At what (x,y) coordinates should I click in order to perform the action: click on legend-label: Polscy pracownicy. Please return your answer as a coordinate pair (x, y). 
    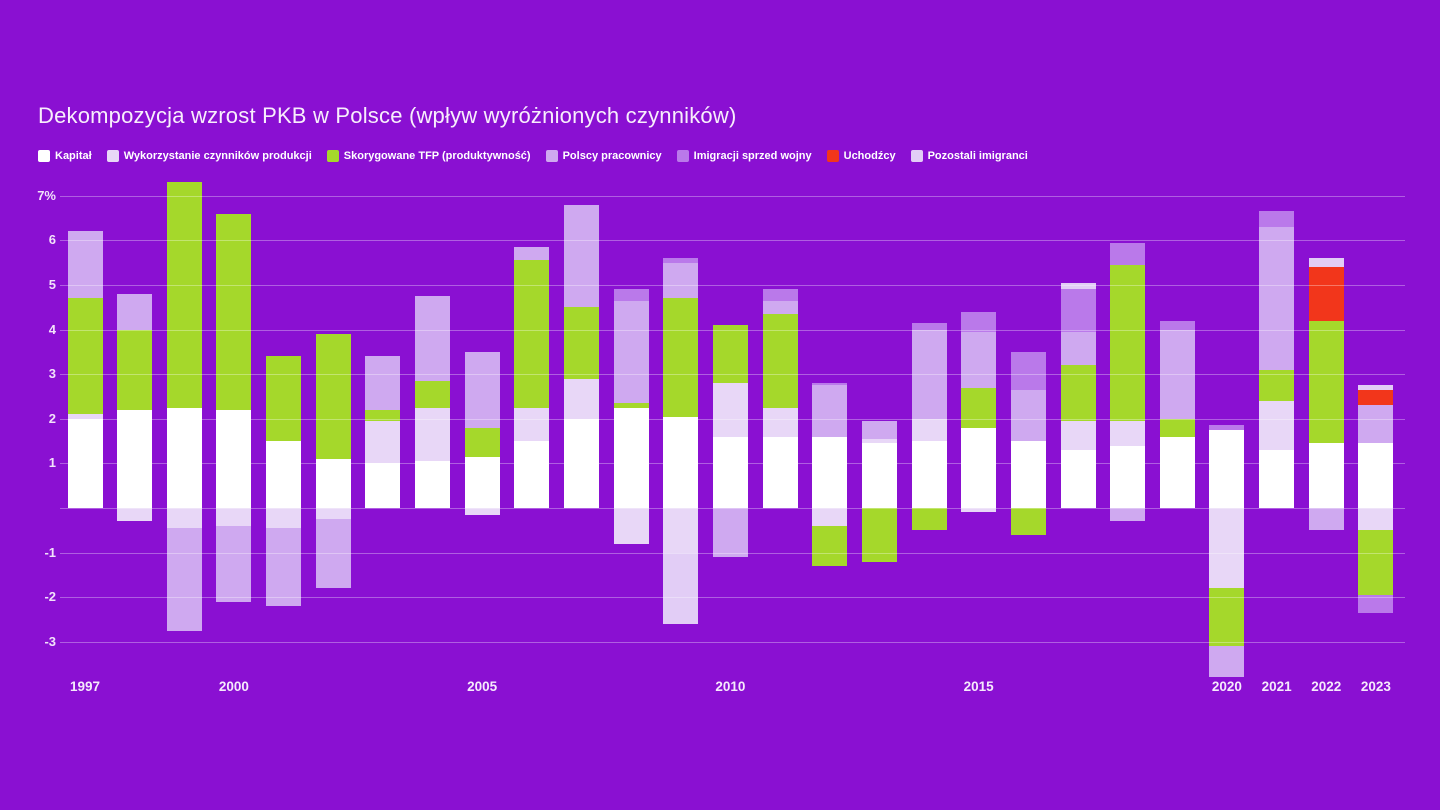
    Looking at the image, I should click on (612, 156).